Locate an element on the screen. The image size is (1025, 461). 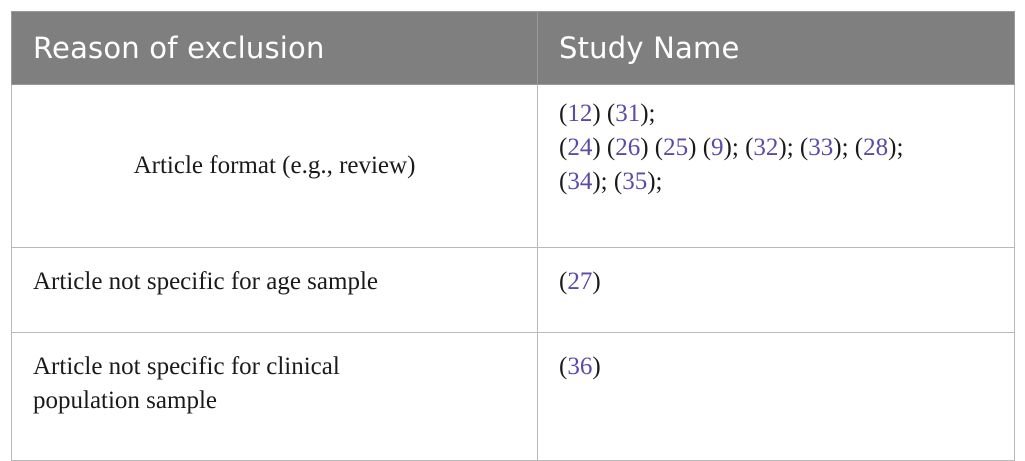
citation-link-32: 32 is located at coordinates (766, 147).